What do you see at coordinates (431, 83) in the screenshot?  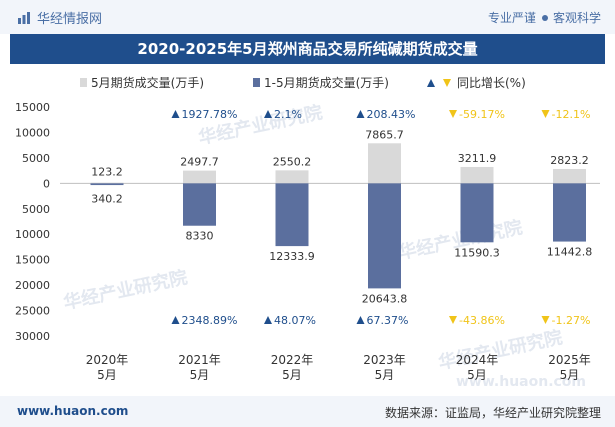 I see `legend-up-icon` at bounding box center [431, 83].